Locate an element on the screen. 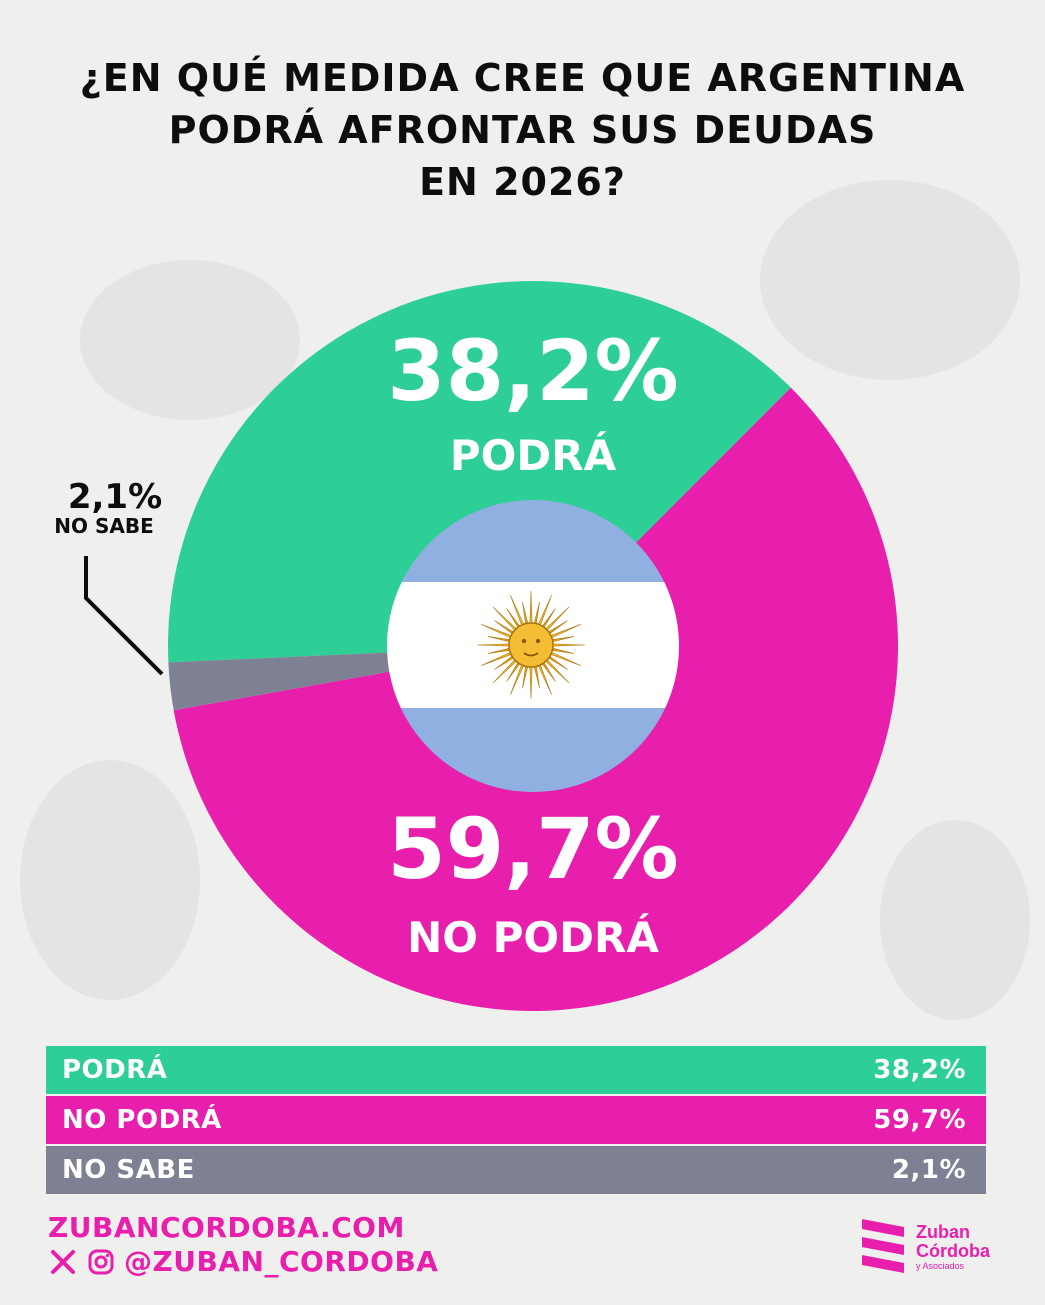 The width and height of the screenshot is (1045, 1305). legend-label: NO SABE is located at coordinates (128, 1170).